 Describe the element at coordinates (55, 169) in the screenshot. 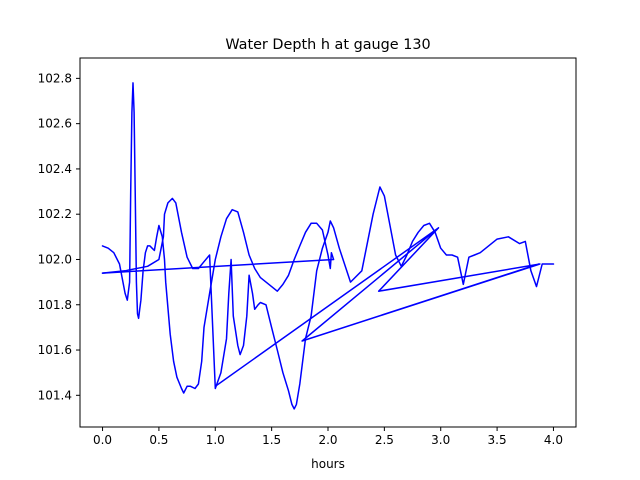

I see `y-tick-label: 102.4` at that location.